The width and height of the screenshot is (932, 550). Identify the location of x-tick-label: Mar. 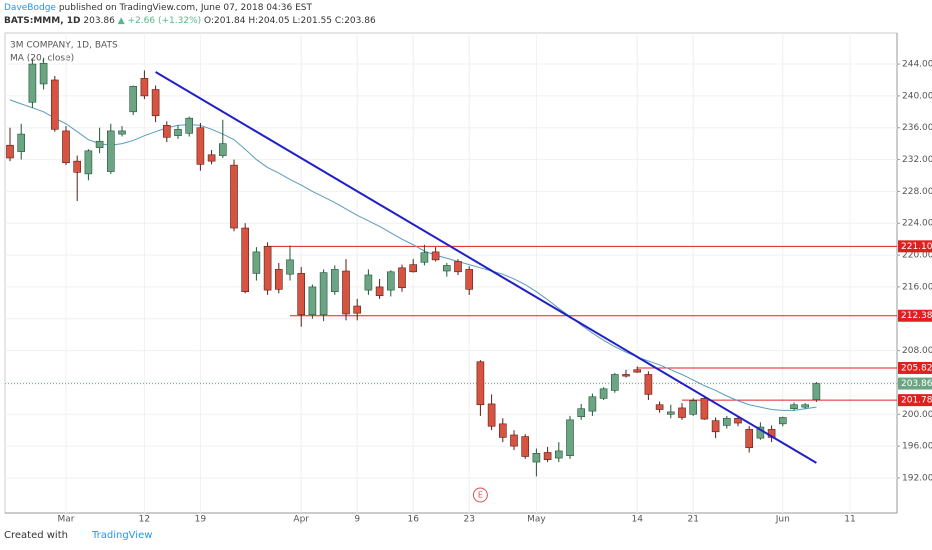
(66, 520).